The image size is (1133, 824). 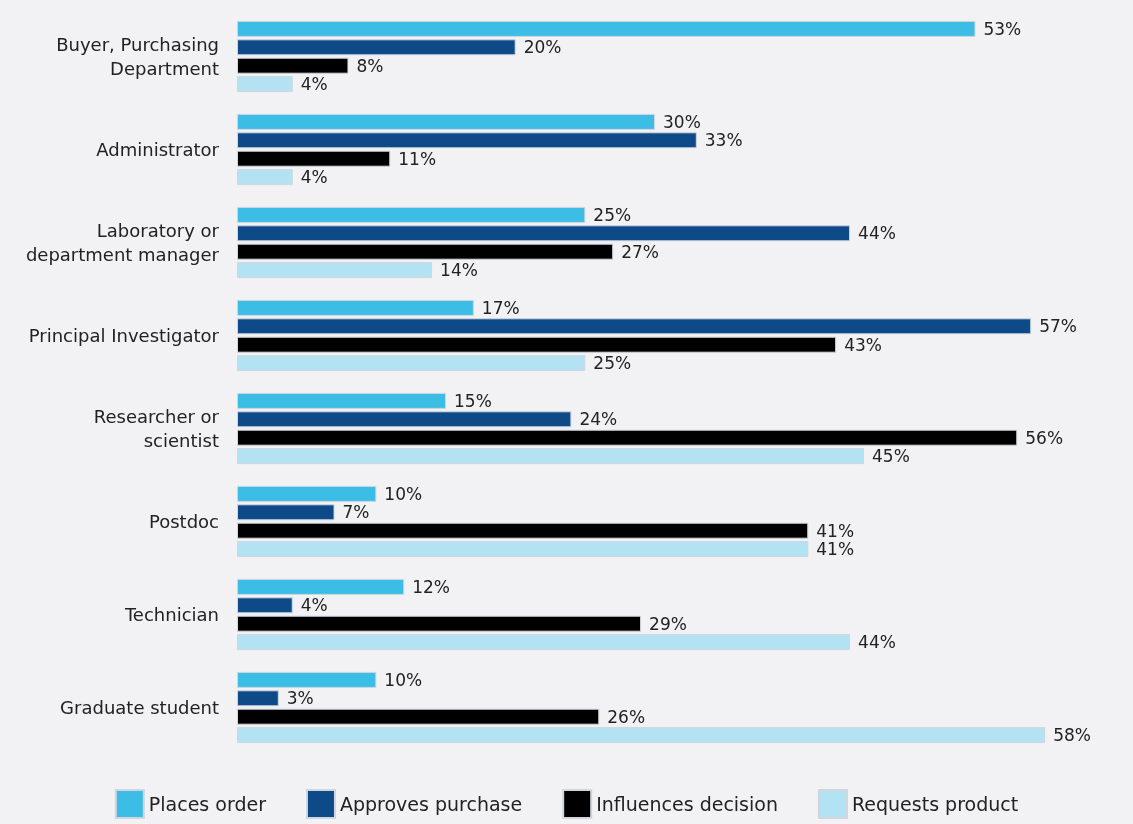 What do you see at coordinates (431, 804) in the screenshot?
I see `legend-label: Approves purchase` at bounding box center [431, 804].